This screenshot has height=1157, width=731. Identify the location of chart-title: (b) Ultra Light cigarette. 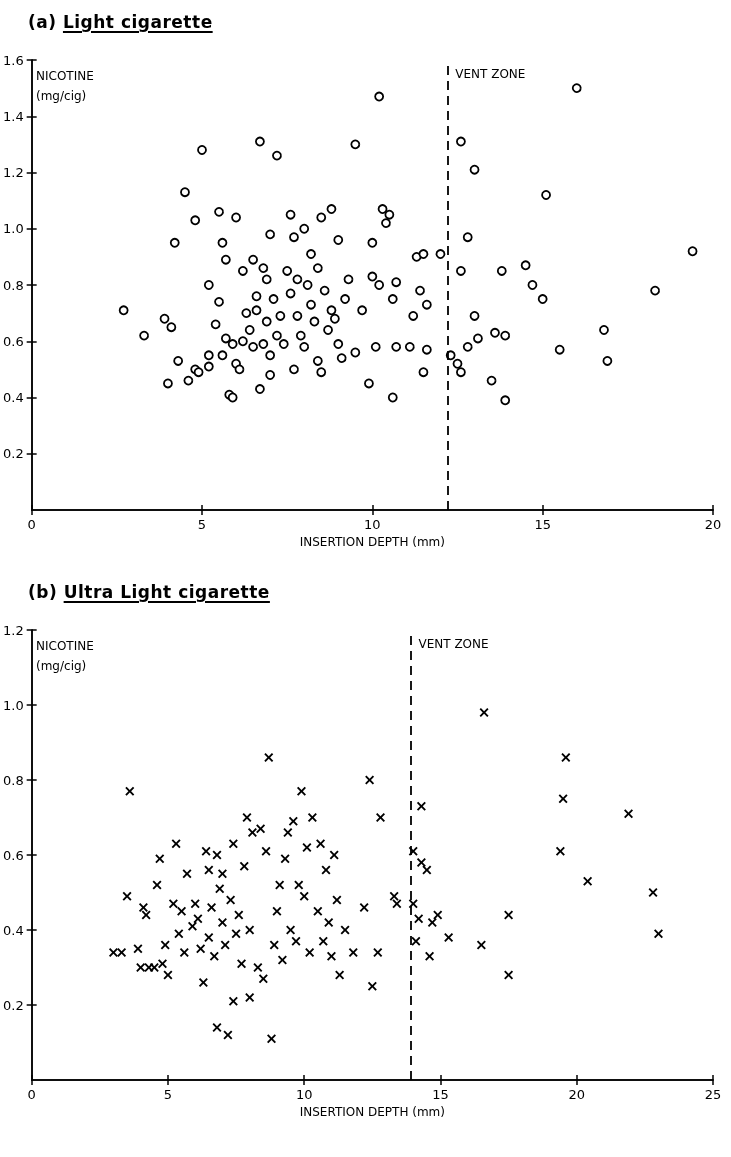
(149, 592).